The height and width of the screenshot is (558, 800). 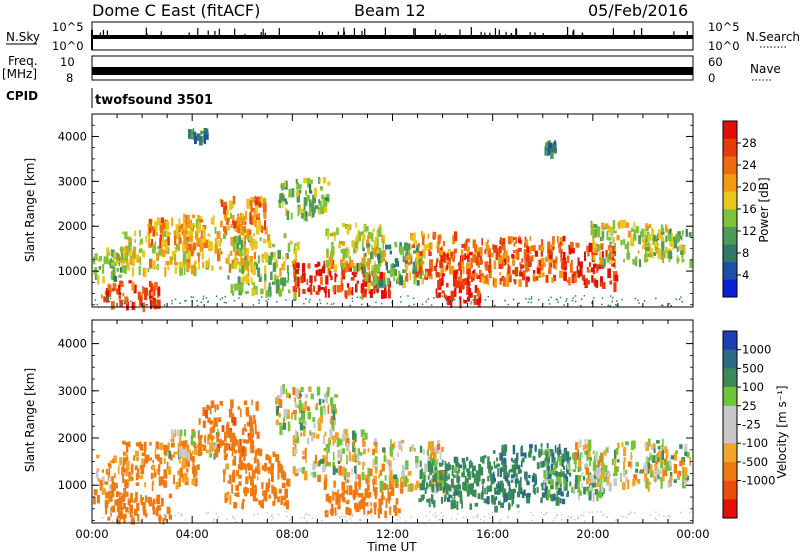 What do you see at coordinates (72, 226) in the screenshot?
I see `y-tick-label: 2000` at bounding box center [72, 226].